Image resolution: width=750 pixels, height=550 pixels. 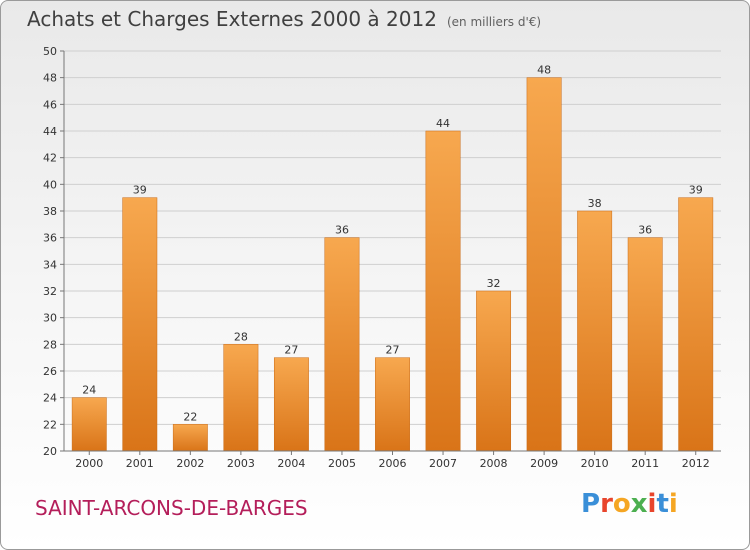 I want to click on x-tick-label: 2008, so click(x=494, y=463).